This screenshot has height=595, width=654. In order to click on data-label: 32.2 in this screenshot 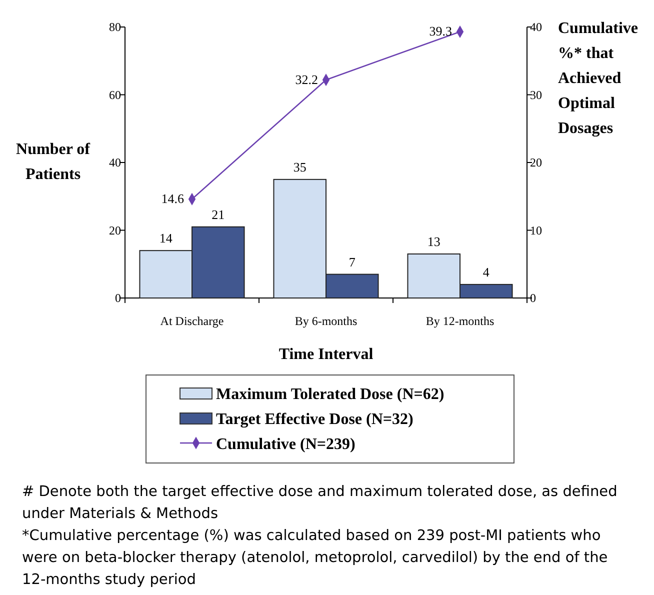, I will do `click(306, 79)`.